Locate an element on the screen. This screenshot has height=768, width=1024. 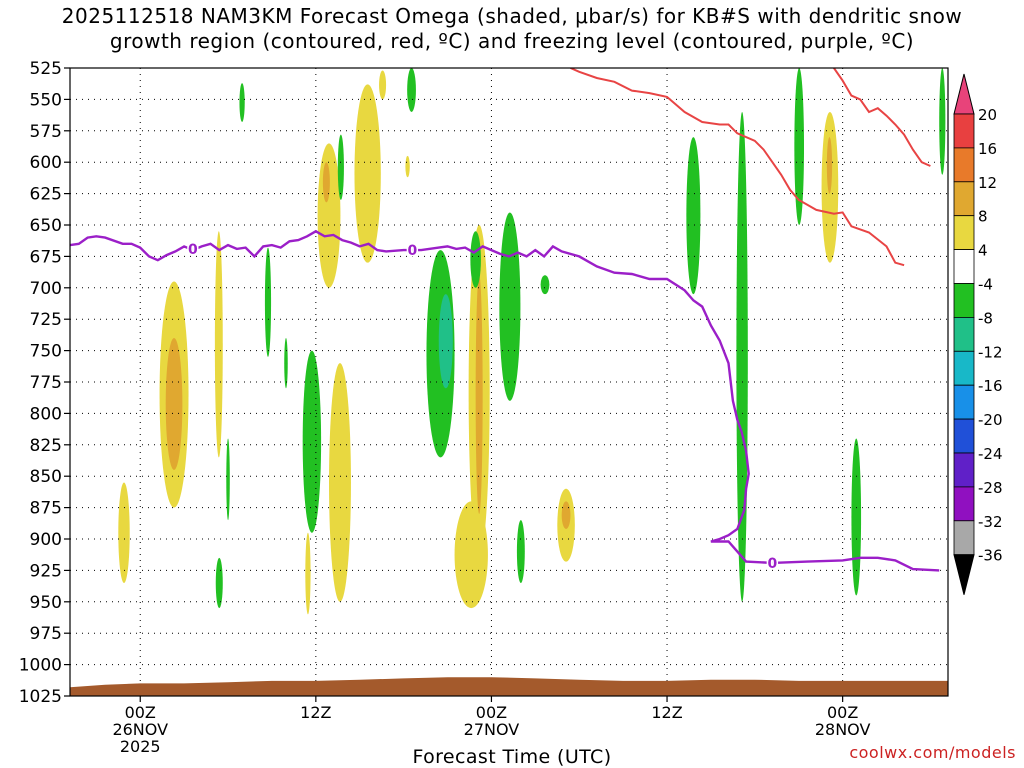
y-tick-label-825: 825 is located at coordinates (46, 446).